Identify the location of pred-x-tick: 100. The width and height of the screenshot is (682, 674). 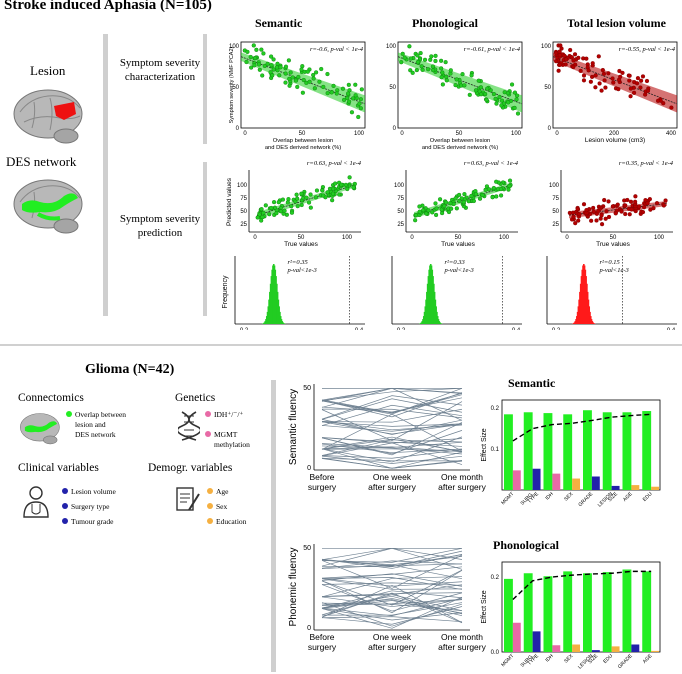
(347, 238).